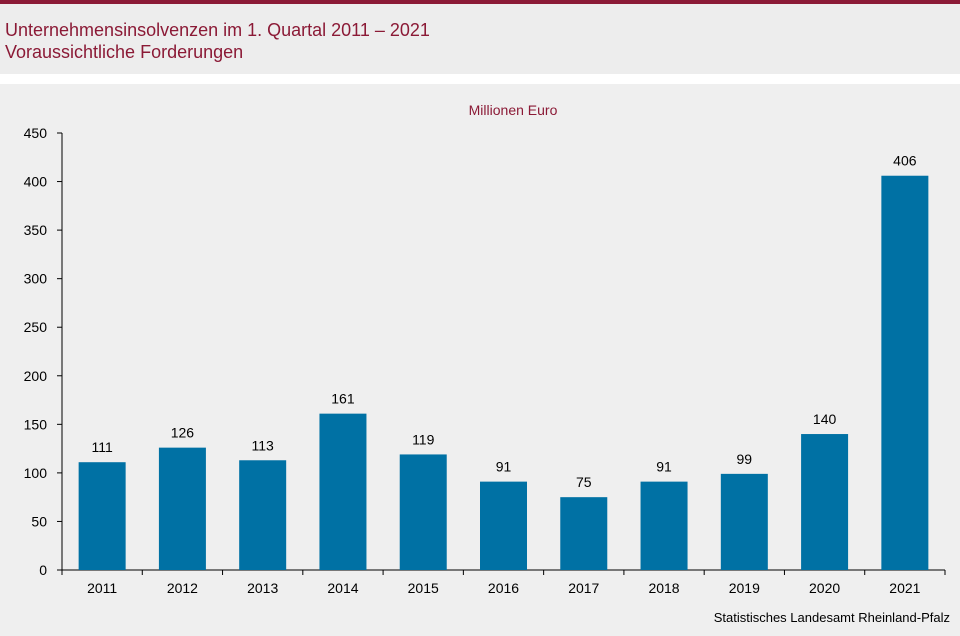 Image resolution: width=960 pixels, height=636 pixels. Describe the element at coordinates (513, 110) in the screenshot. I see `unit-label: Millionen Euro` at that location.